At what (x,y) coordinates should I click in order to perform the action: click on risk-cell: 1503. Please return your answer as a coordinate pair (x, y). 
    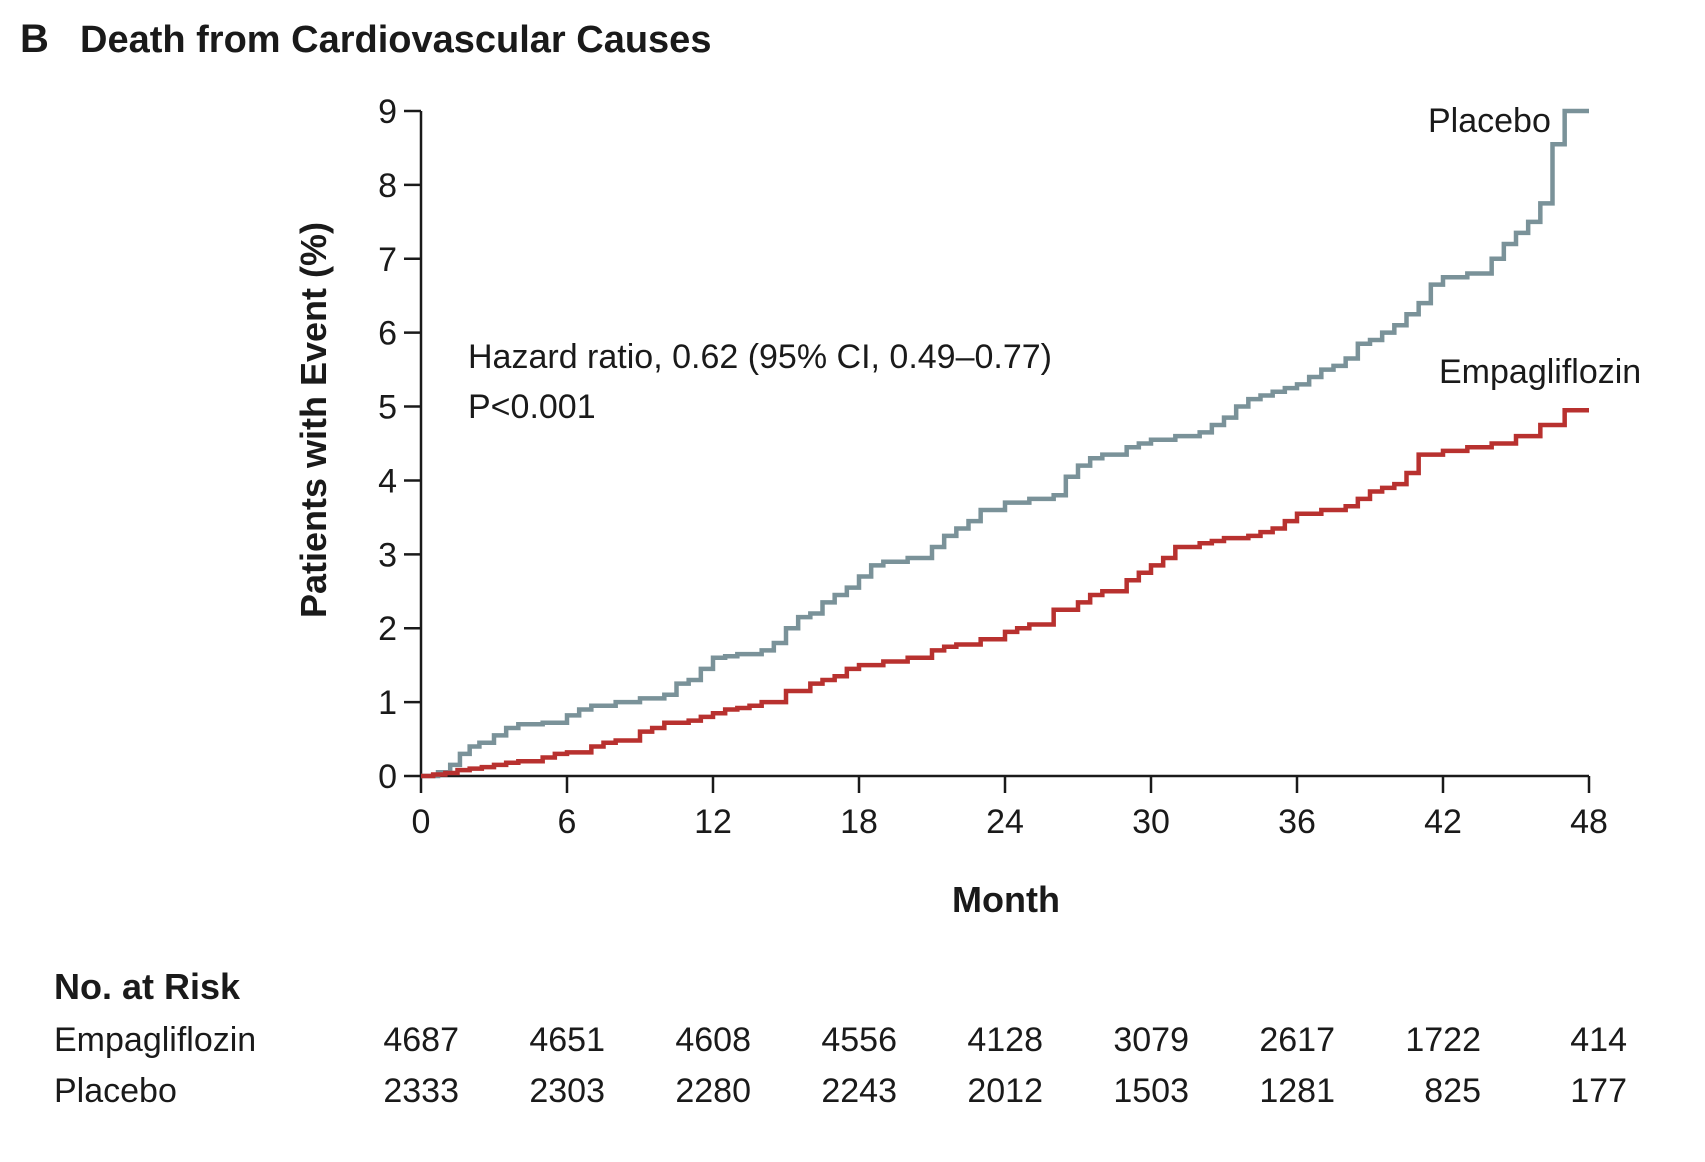
    Looking at the image, I should click on (1151, 1091).